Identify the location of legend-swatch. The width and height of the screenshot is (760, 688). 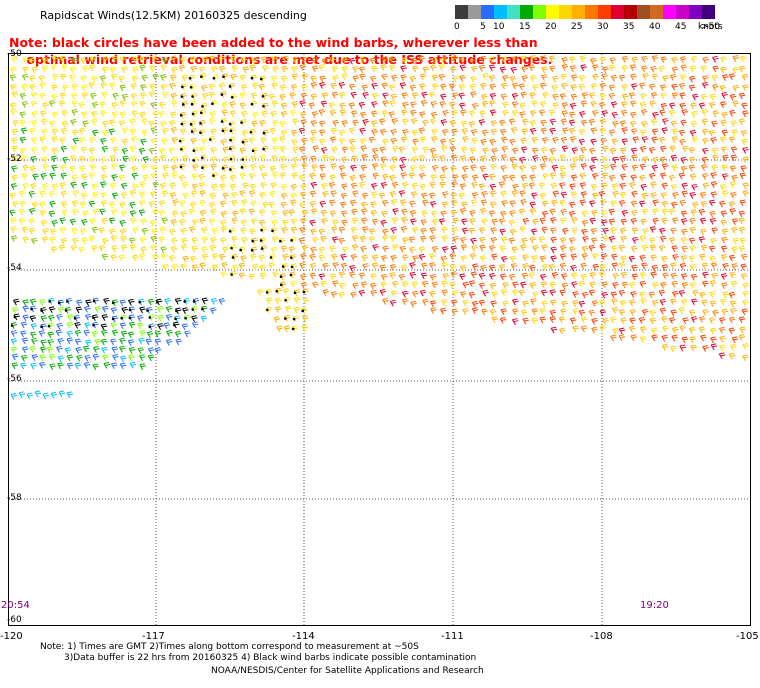
(461, 12).